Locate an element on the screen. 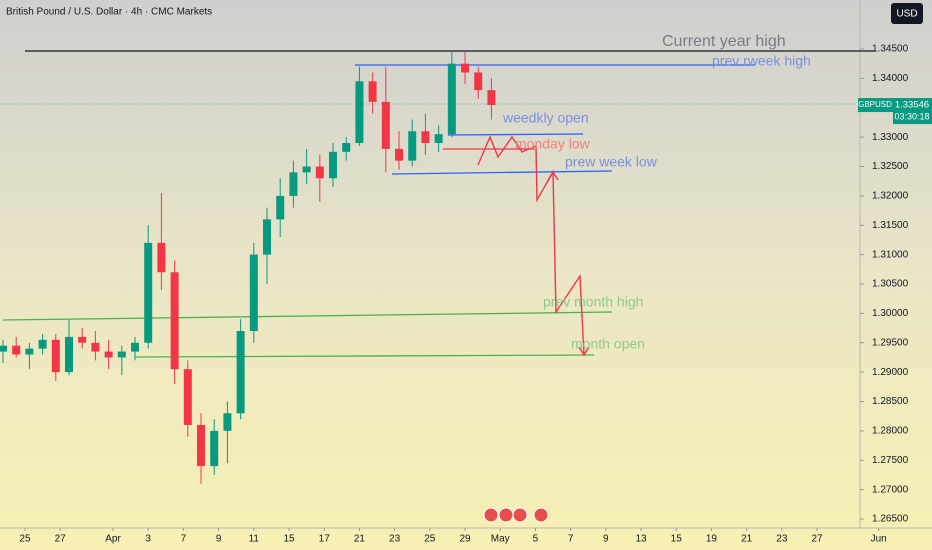  annotation: prev rweek high is located at coordinates (761, 61).